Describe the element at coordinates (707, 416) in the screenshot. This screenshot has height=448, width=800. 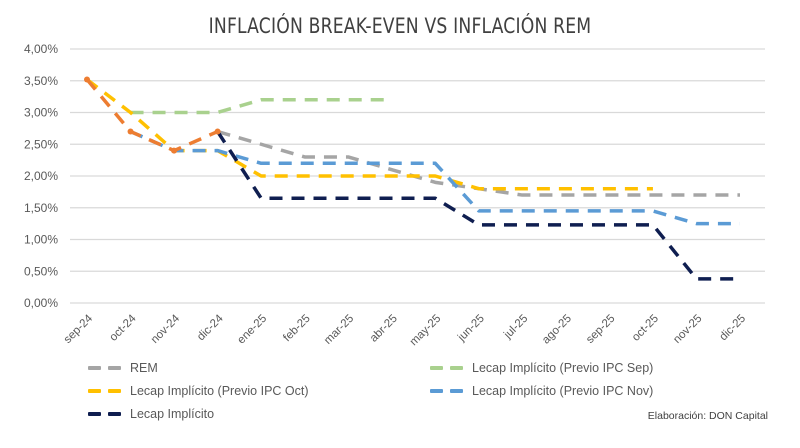
I see `source-note: Elaboración: DON Capital` at that location.